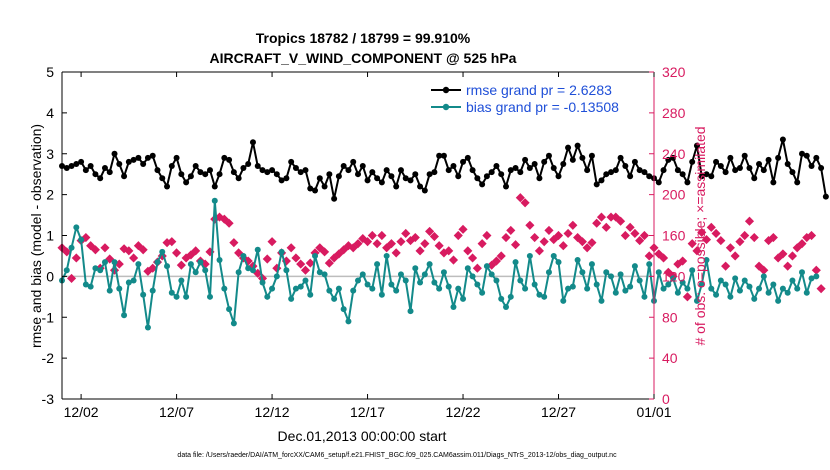 The height and width of the screenshot is (470, 830). Describe the element at coordinates (674, 113) in the screenshot. I see `y-right-tick-label: 280` at that location.